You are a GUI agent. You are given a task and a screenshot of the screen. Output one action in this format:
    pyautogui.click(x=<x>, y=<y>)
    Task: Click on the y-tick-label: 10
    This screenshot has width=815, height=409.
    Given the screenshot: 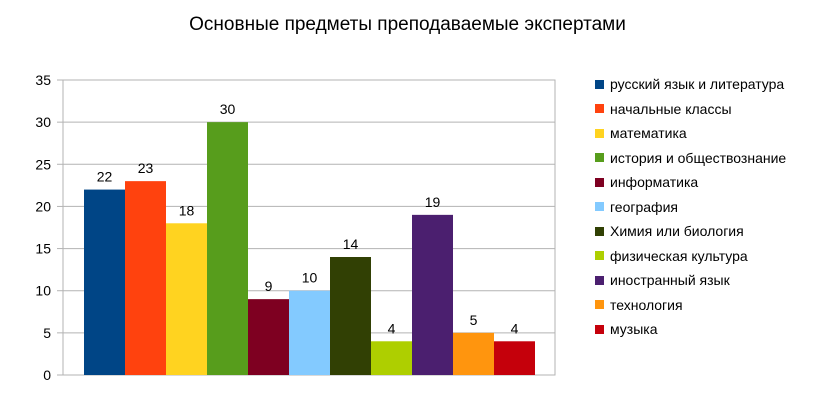 What is the action you would take?
    pyautogui.click(x=43, y=291)
    